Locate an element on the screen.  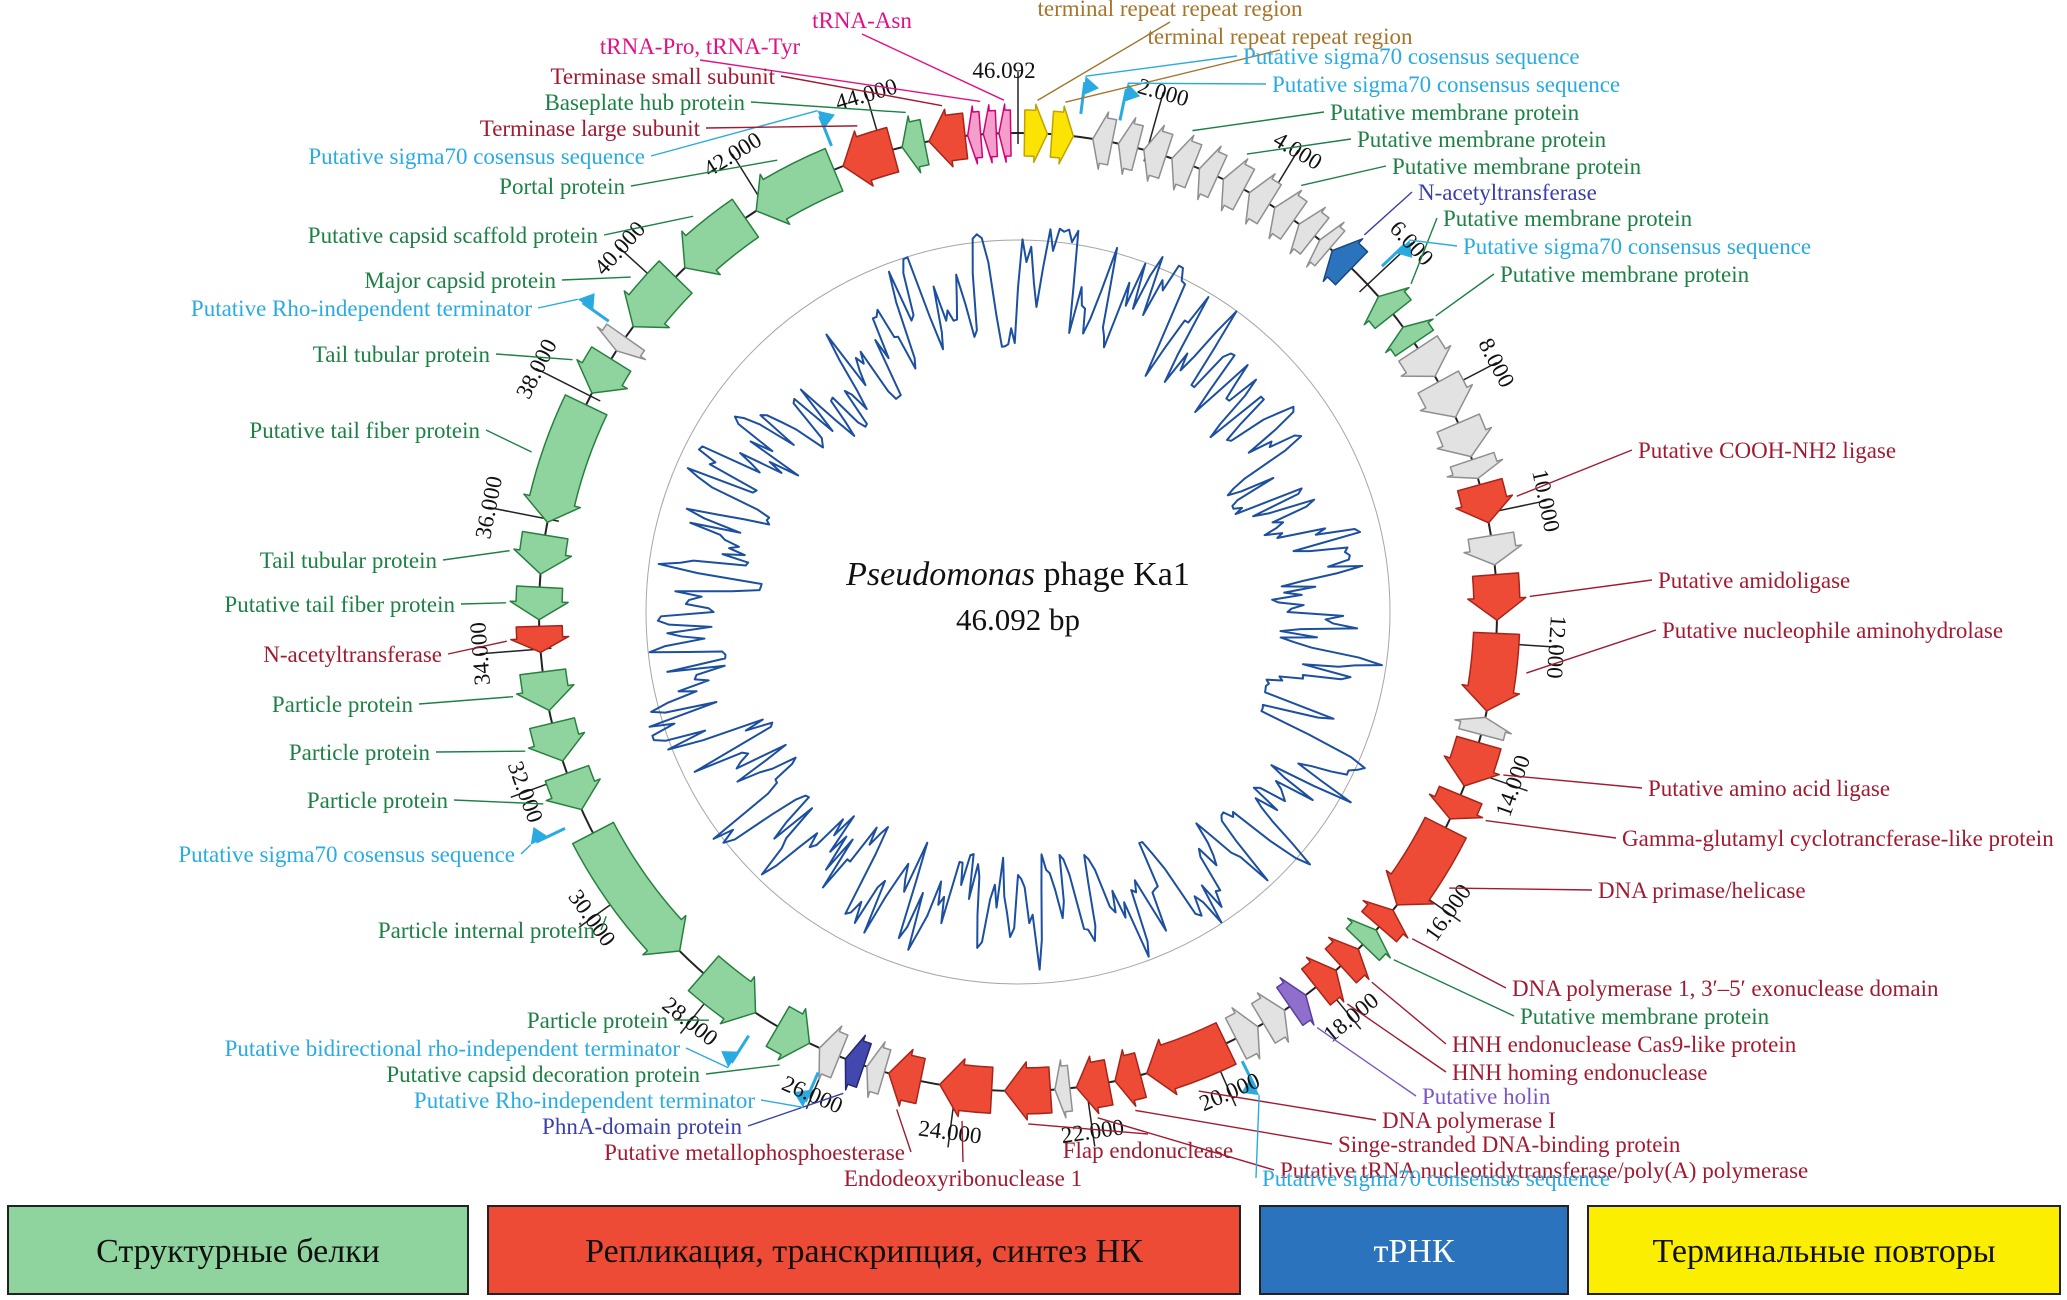
position-tick-label: 42.000 is located at coordinates (732, 154).